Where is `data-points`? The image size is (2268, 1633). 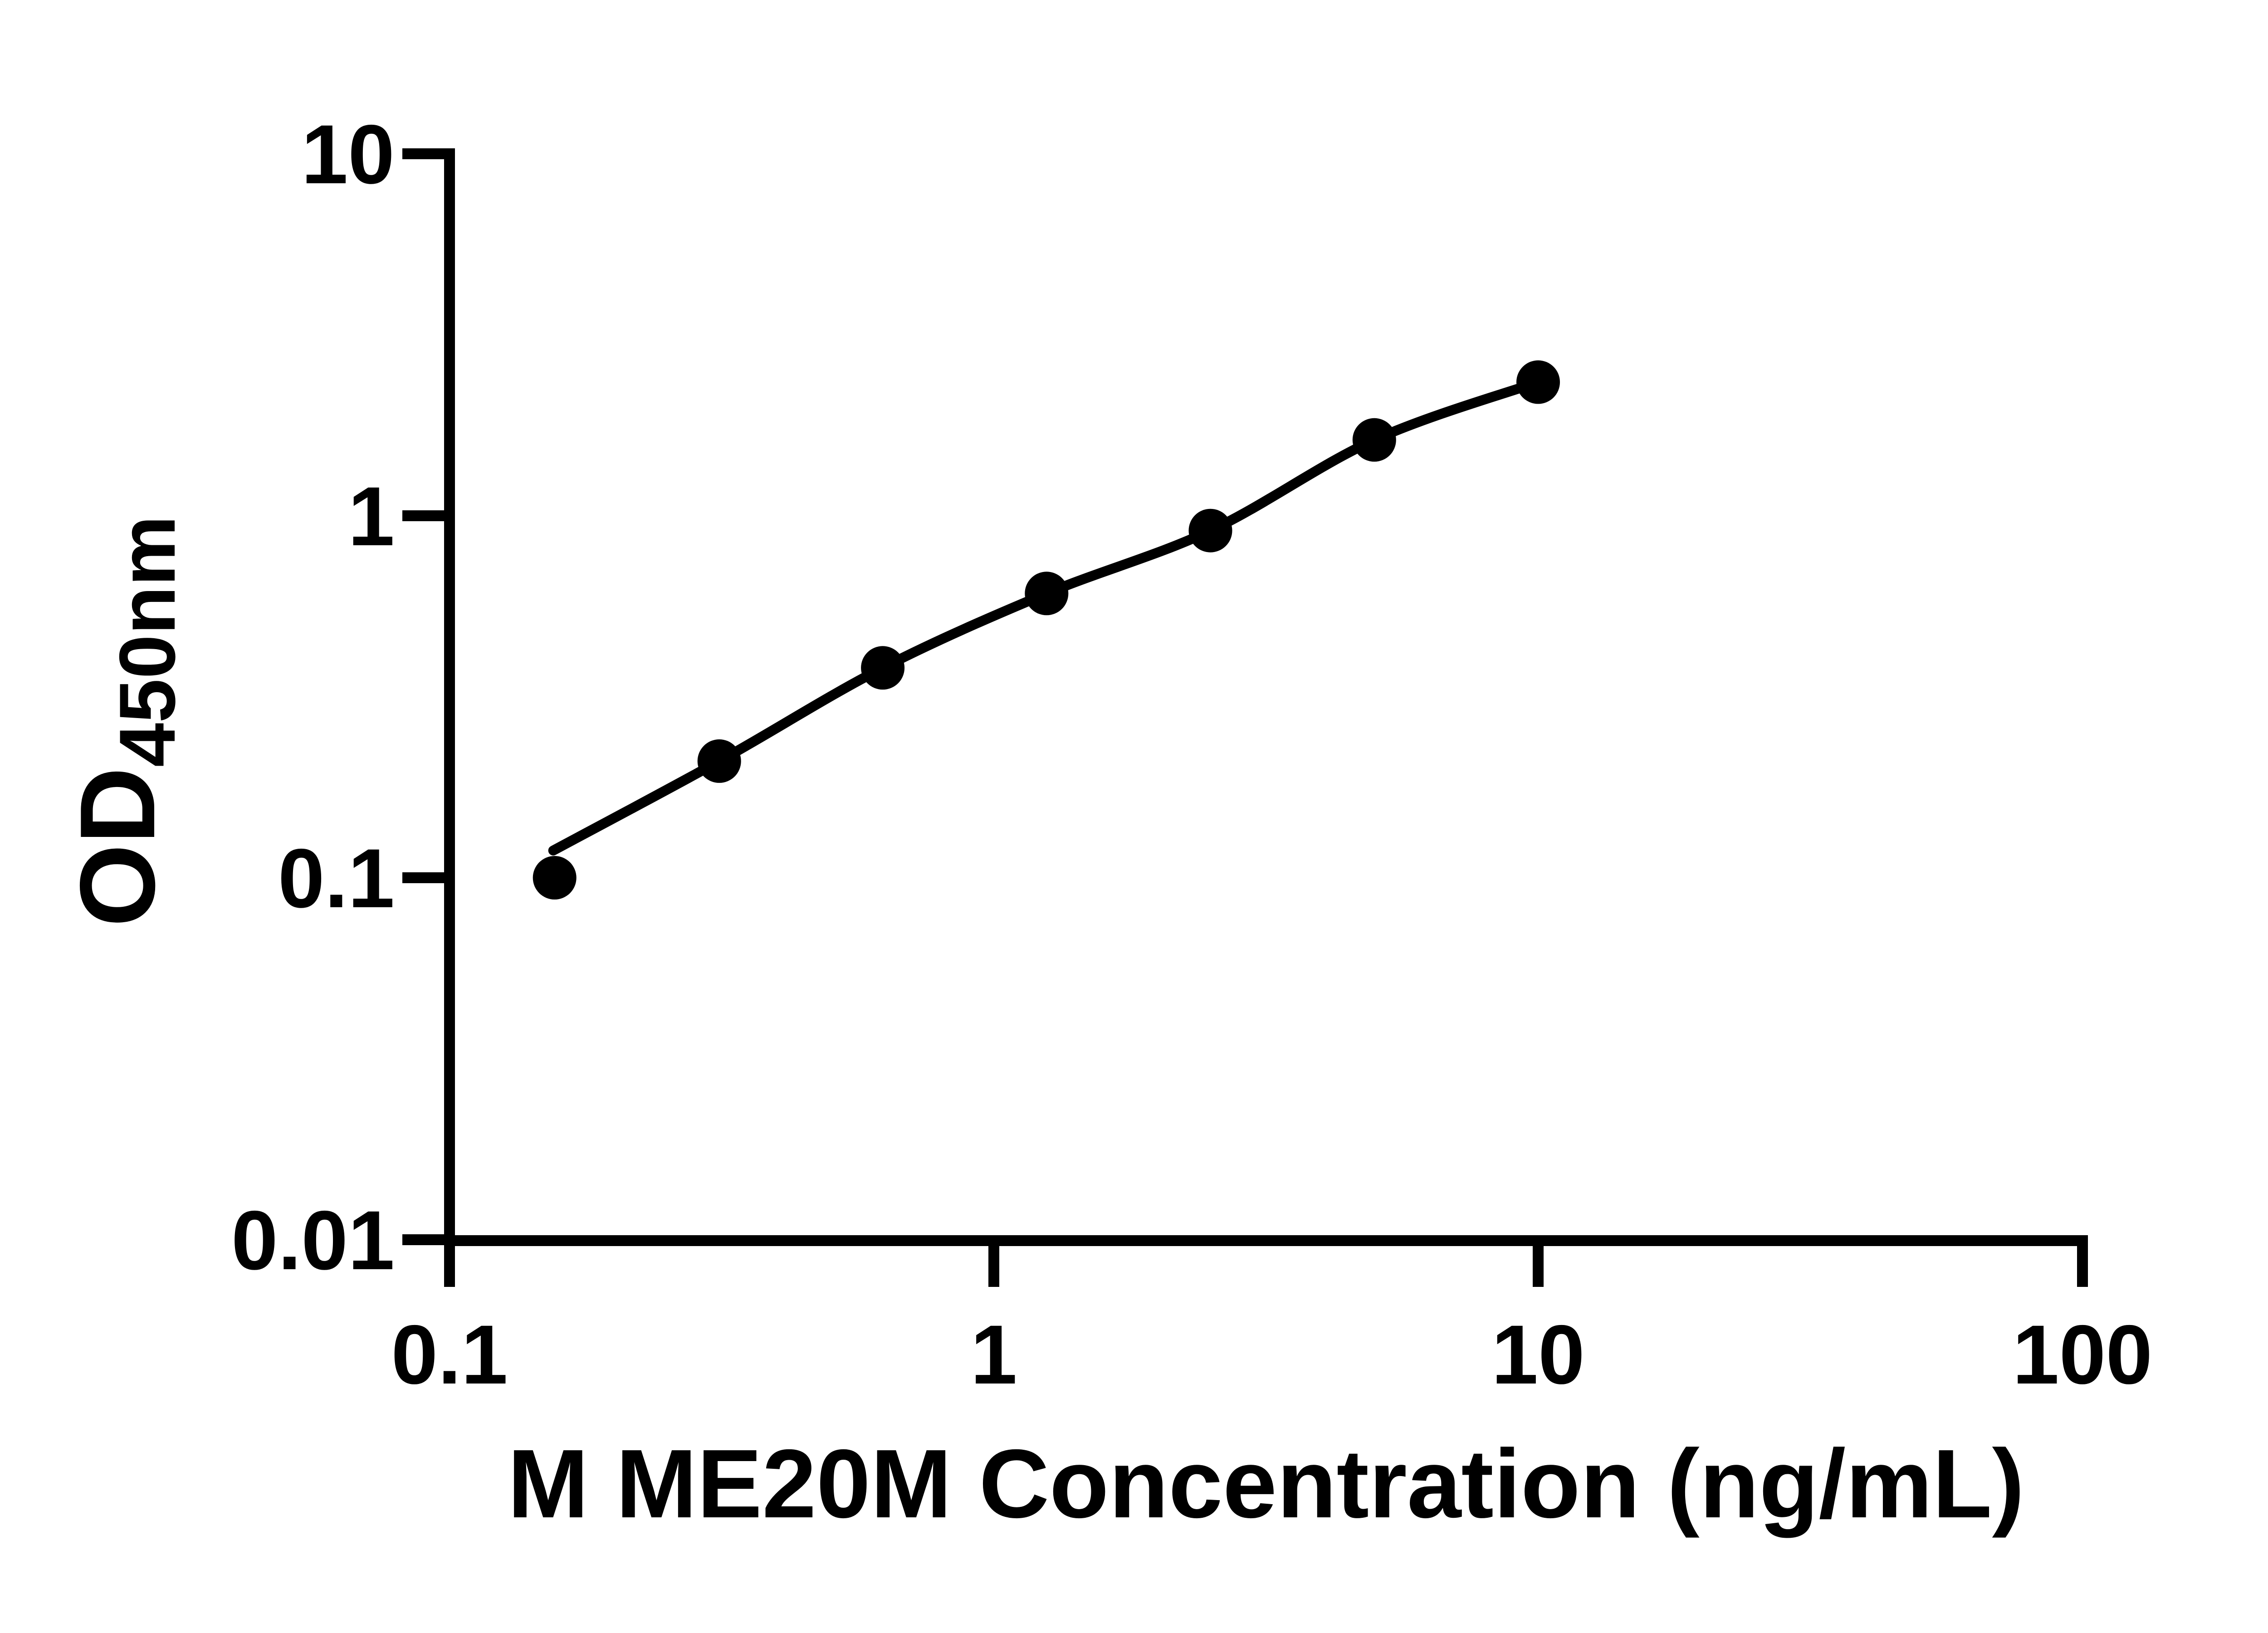 data-points is located at coordinates (1046, 630).